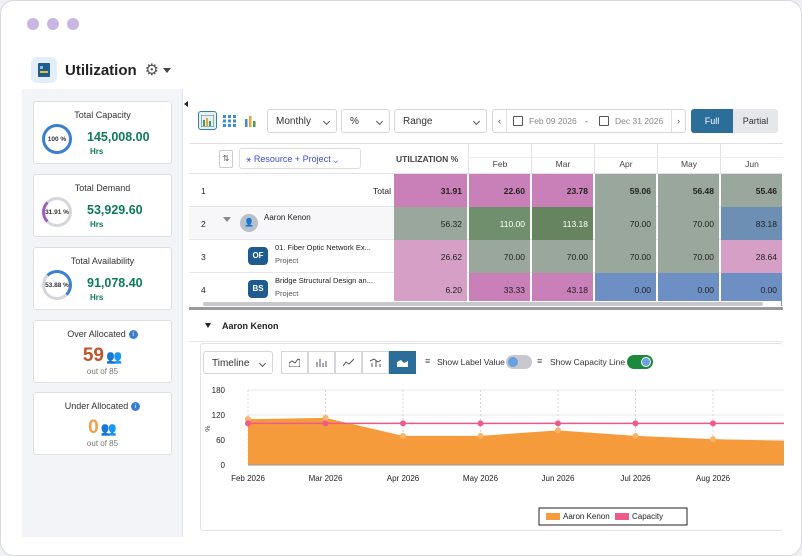 The width and height of the screenshot is (802, 556). I want to click on show-capacity-switch, so click(640, 362).